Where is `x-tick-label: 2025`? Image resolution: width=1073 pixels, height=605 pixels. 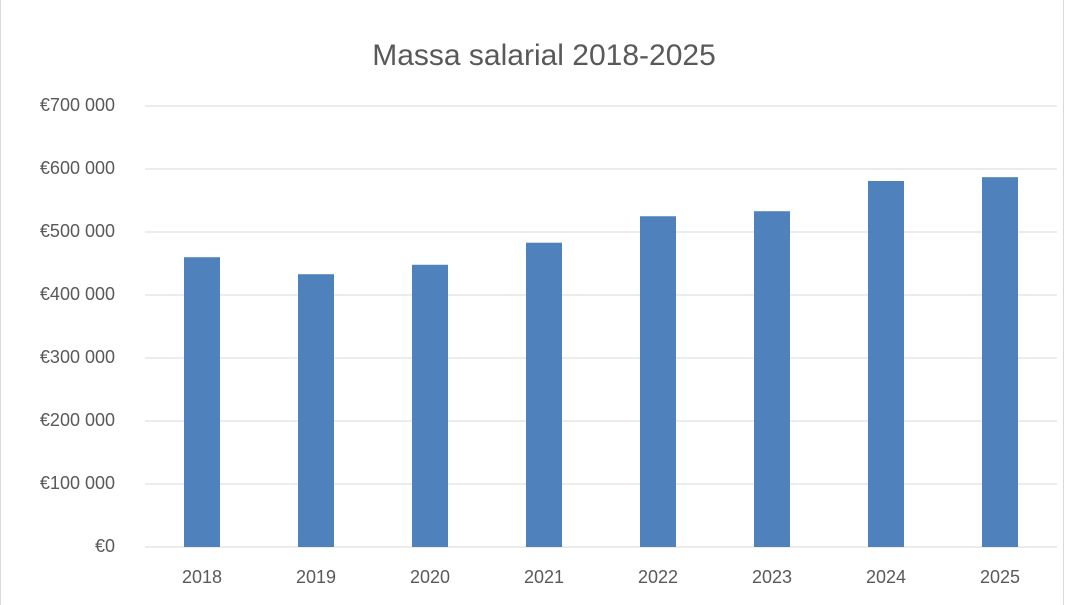
x-tick-label: 2025 is located at coordinates (1000, 577).